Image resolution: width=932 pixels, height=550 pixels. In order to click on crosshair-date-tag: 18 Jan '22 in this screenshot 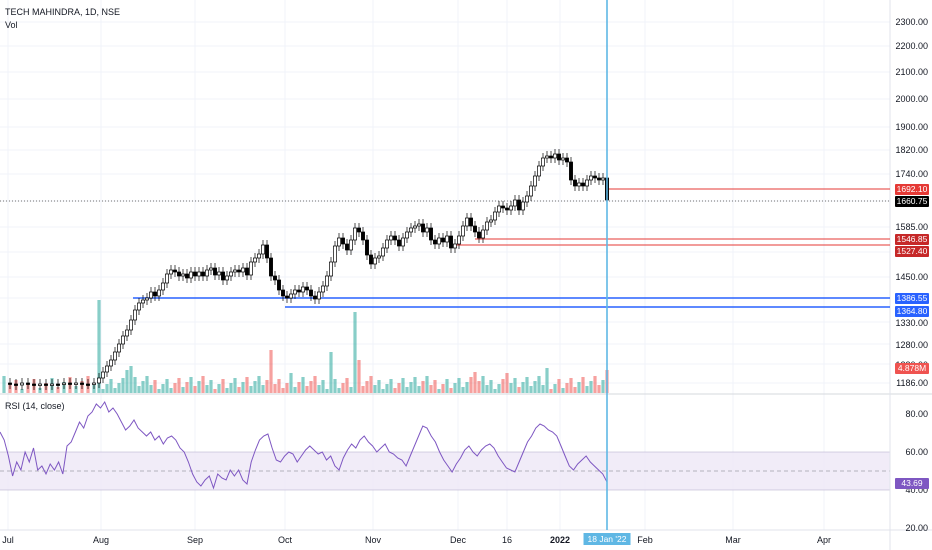, I will do `click(607, 539)`.